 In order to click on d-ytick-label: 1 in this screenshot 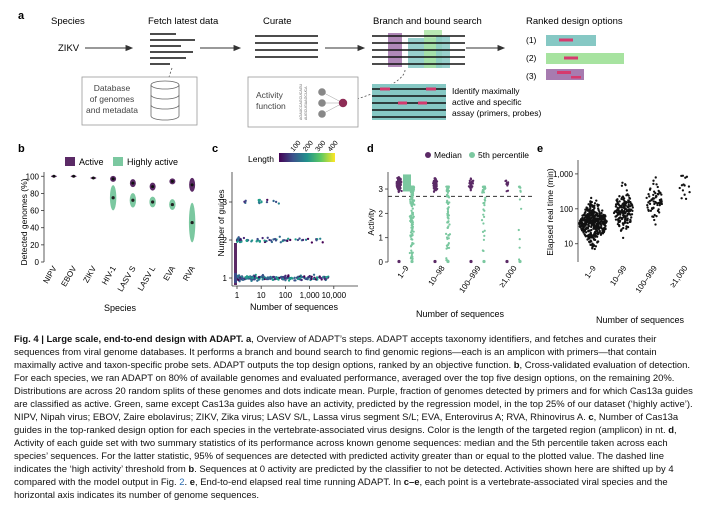, I will do `click(381, 238)`.